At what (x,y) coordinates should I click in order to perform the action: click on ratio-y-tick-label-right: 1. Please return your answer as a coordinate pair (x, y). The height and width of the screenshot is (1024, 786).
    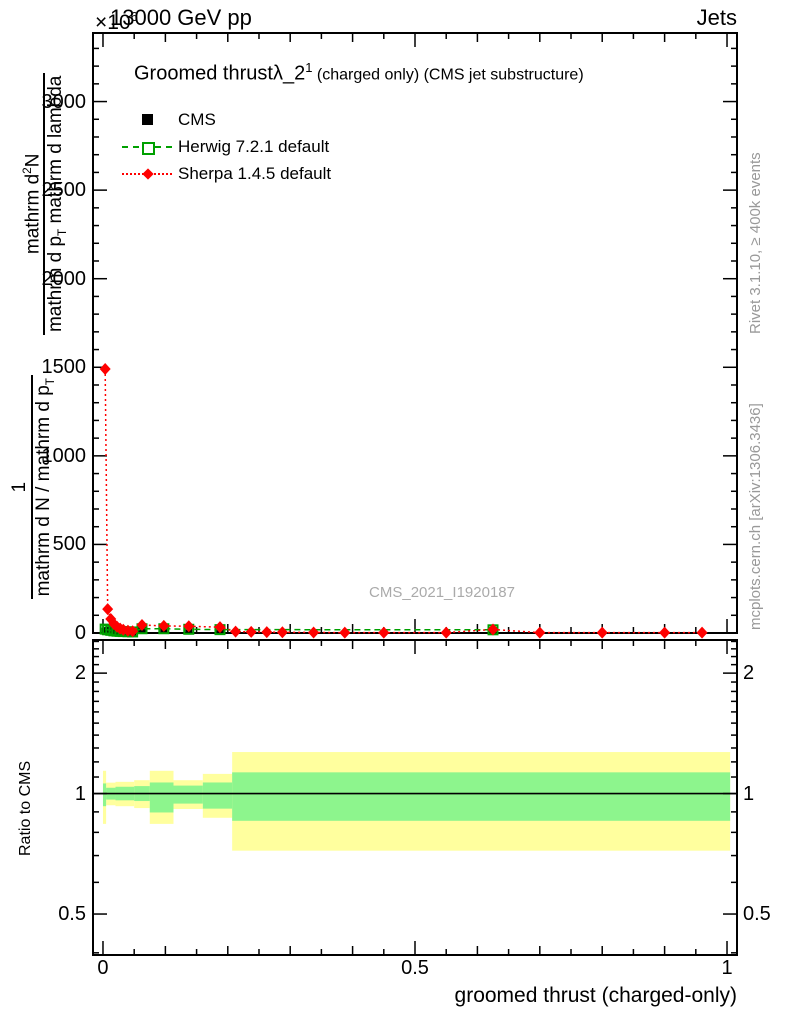
    Looking at the image, I should click on (749, 793).